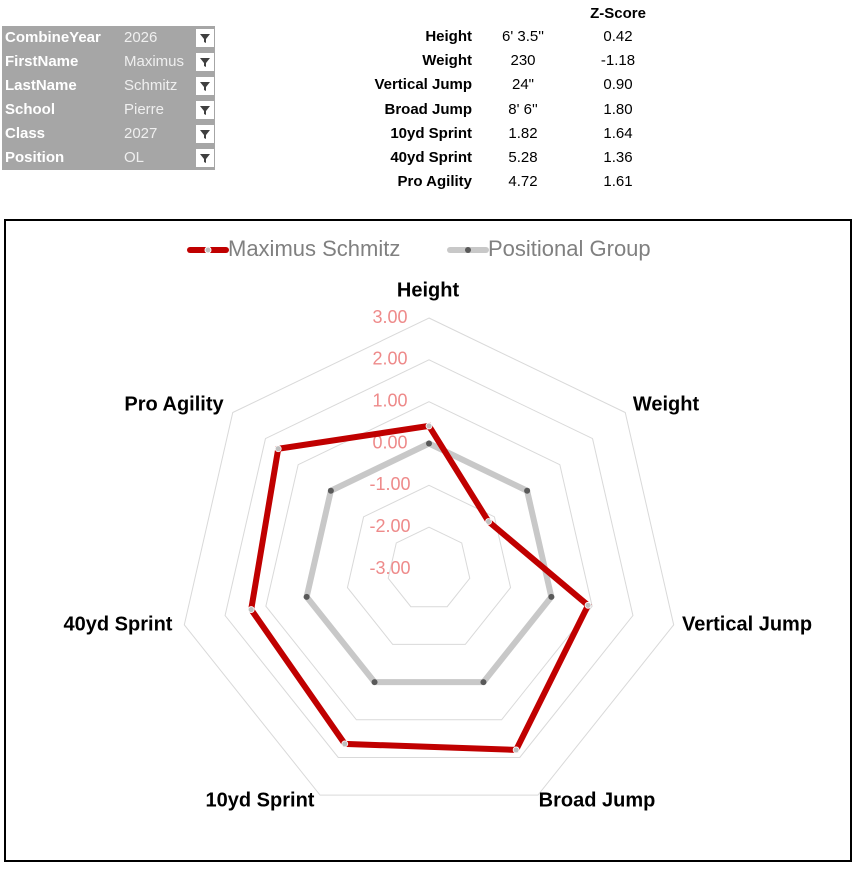  I want to click on series-line, so click(429, 563).